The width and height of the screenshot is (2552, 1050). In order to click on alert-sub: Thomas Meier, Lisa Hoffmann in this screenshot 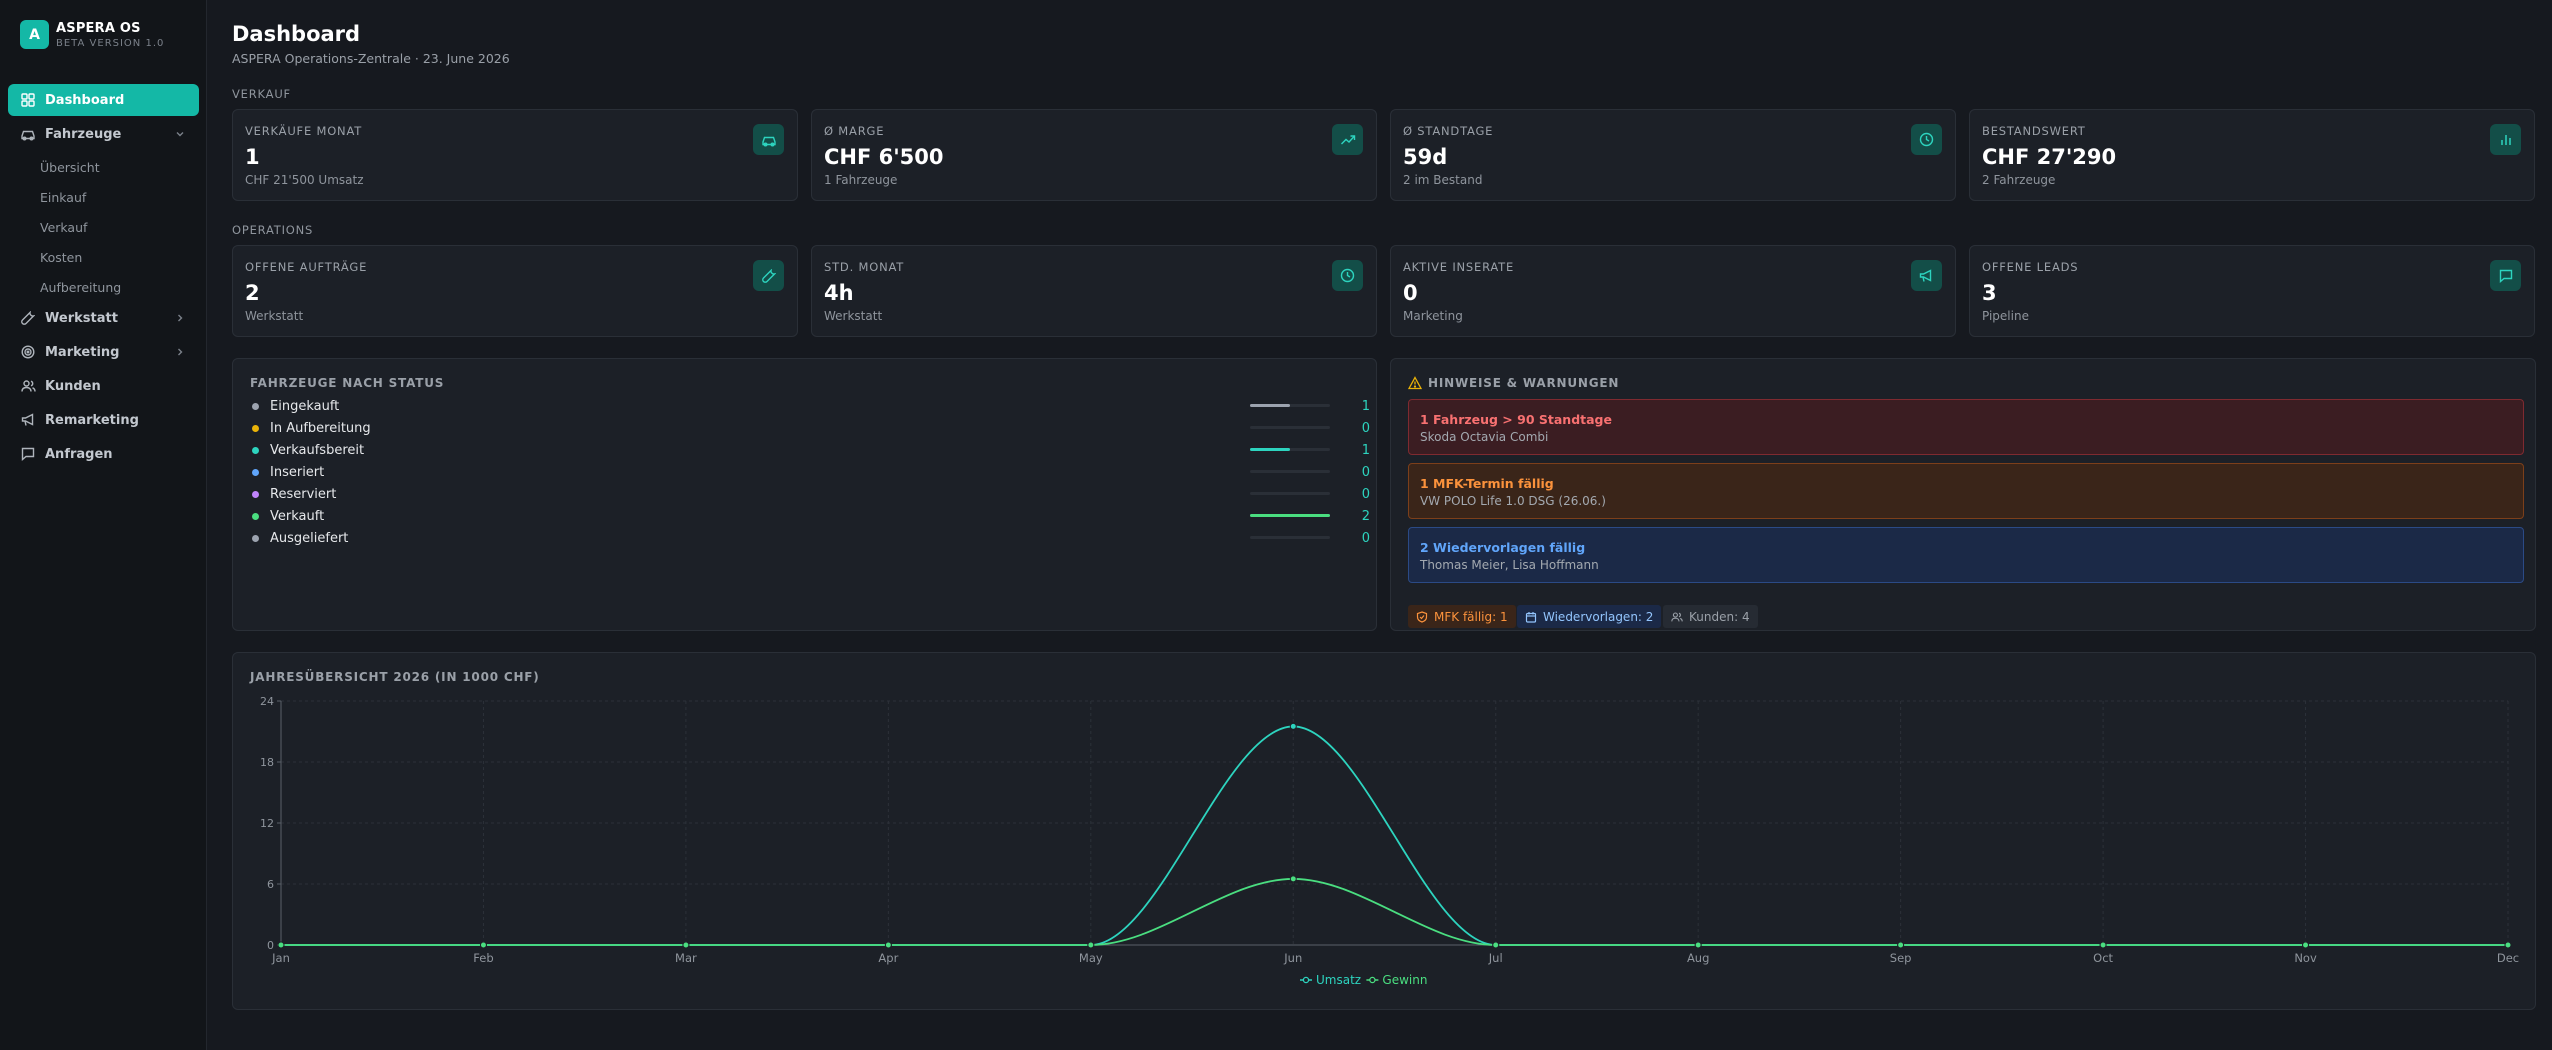, I will do `click(1509, 565)`.